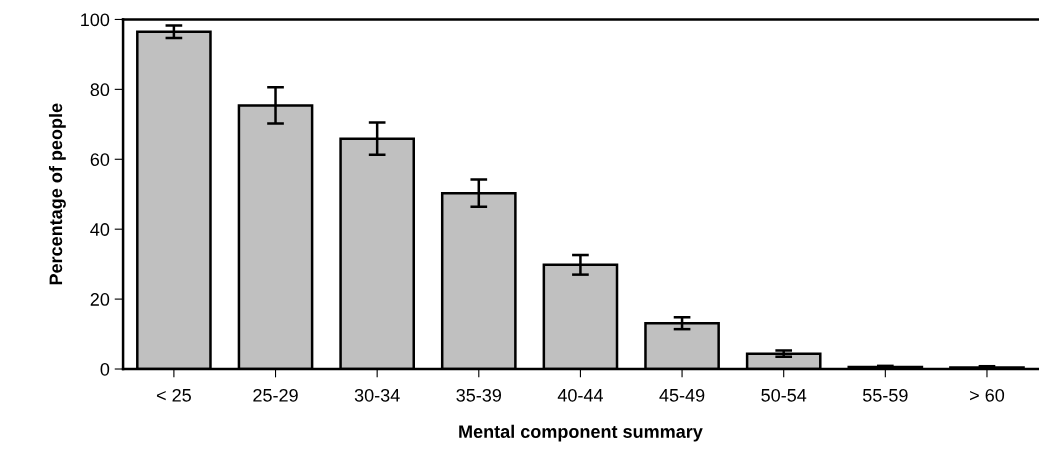 The width and height of the screenshot is (1043, 463). Describe the element at coordinates (581, 433) in the screenshot. I see `x-axis-title: Mental component summary` at that location.